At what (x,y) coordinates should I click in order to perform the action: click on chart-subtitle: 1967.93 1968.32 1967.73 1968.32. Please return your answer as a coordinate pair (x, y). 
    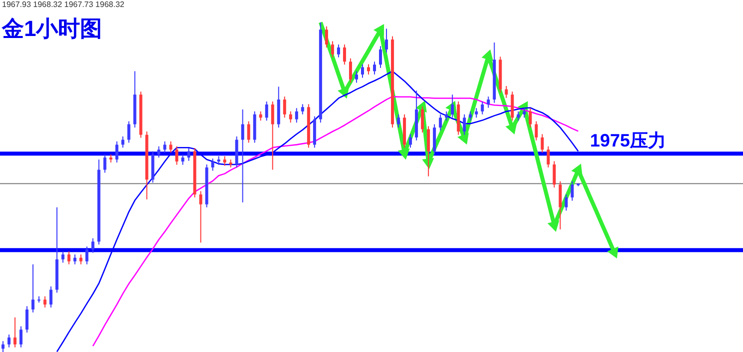
    Looking at the image, I should click on (63, 4).